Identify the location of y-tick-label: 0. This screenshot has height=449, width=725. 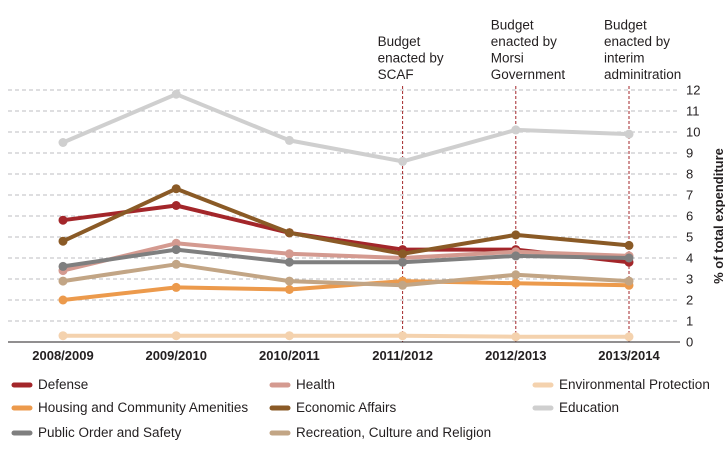
(689, 342).